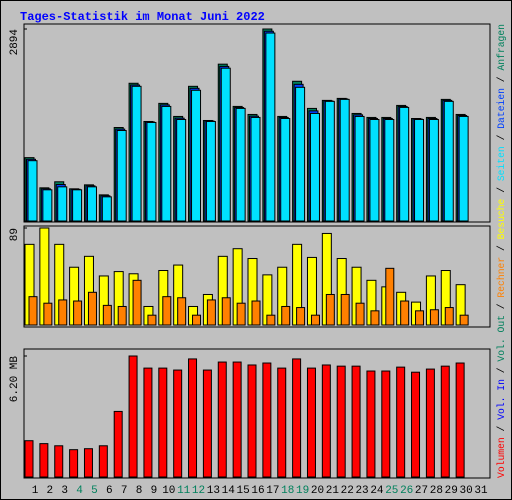 The height and width of the screenshot is (500, 512). What do you see at coordinates (50, 491) in the screenshot?
I see `x-tick-label: 2` at bounding box center [50, 491].